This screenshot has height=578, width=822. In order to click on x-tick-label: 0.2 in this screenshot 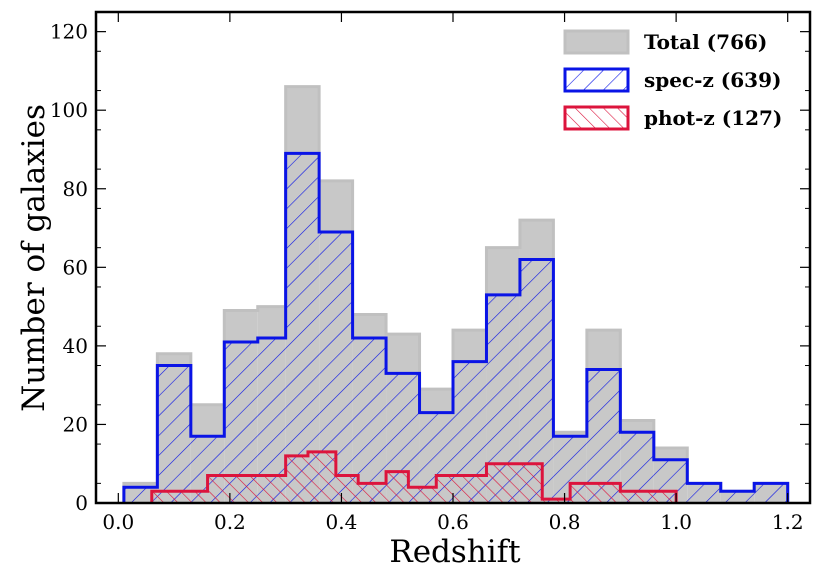, I will do `click(230, 522)`.